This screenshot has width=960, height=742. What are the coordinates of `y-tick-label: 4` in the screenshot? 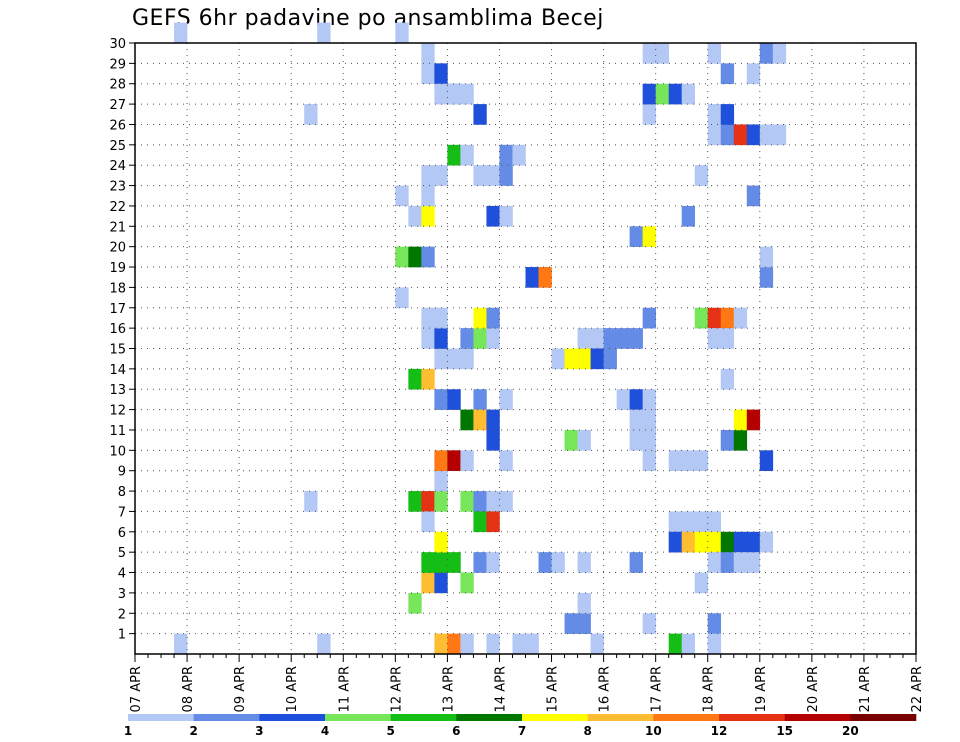 It's located at (122, 574).